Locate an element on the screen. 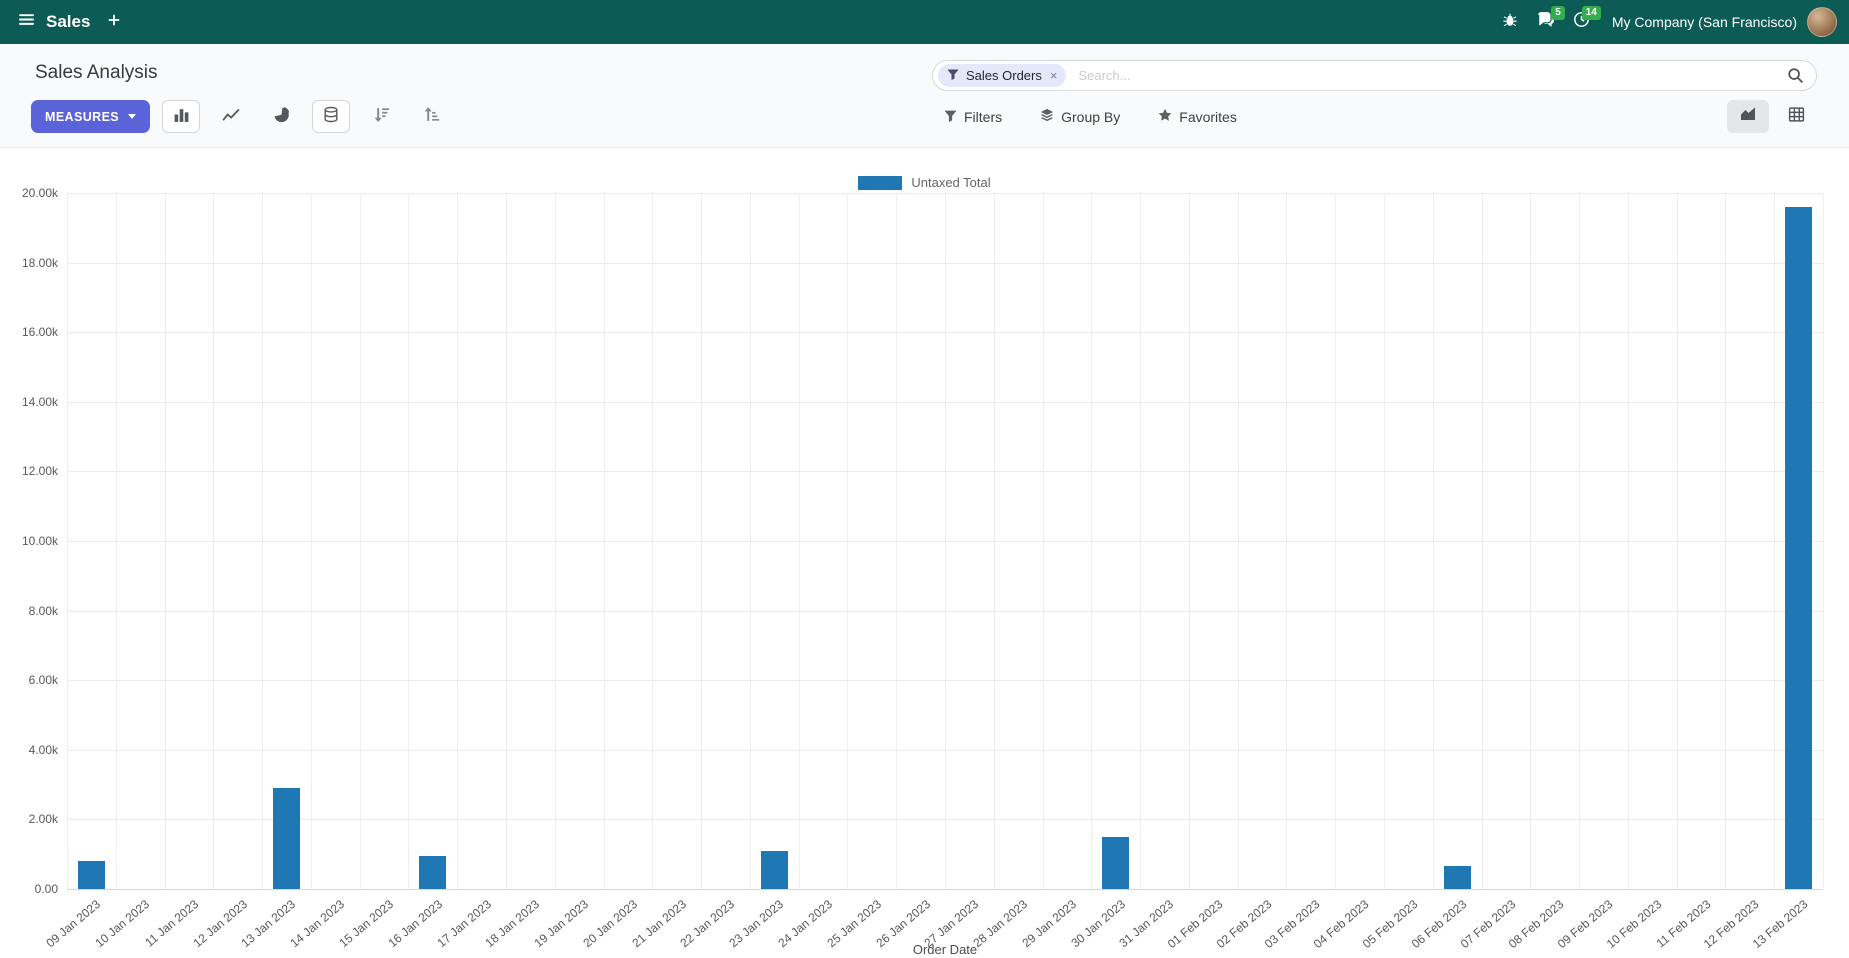 The image size is (1849, 958). app-name: Sales is located at coordinates (68, 21).